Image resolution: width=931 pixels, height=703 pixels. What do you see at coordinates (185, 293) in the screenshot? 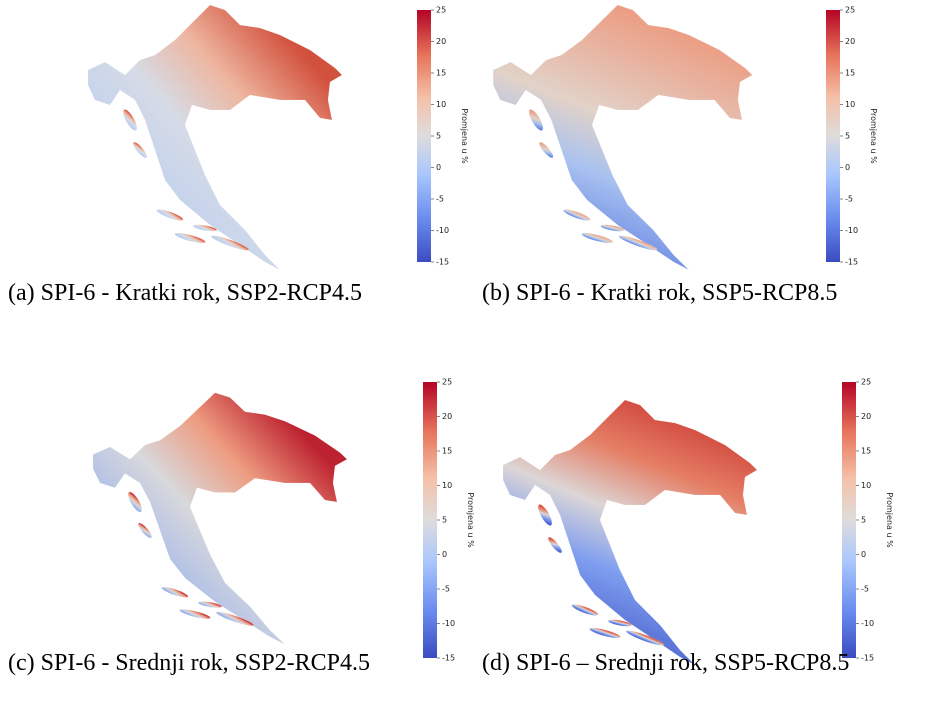
I see `caption: (a) SPI-6 - Kratki rok, SSP2-RCP4.5` at bounding box center [185, 293].